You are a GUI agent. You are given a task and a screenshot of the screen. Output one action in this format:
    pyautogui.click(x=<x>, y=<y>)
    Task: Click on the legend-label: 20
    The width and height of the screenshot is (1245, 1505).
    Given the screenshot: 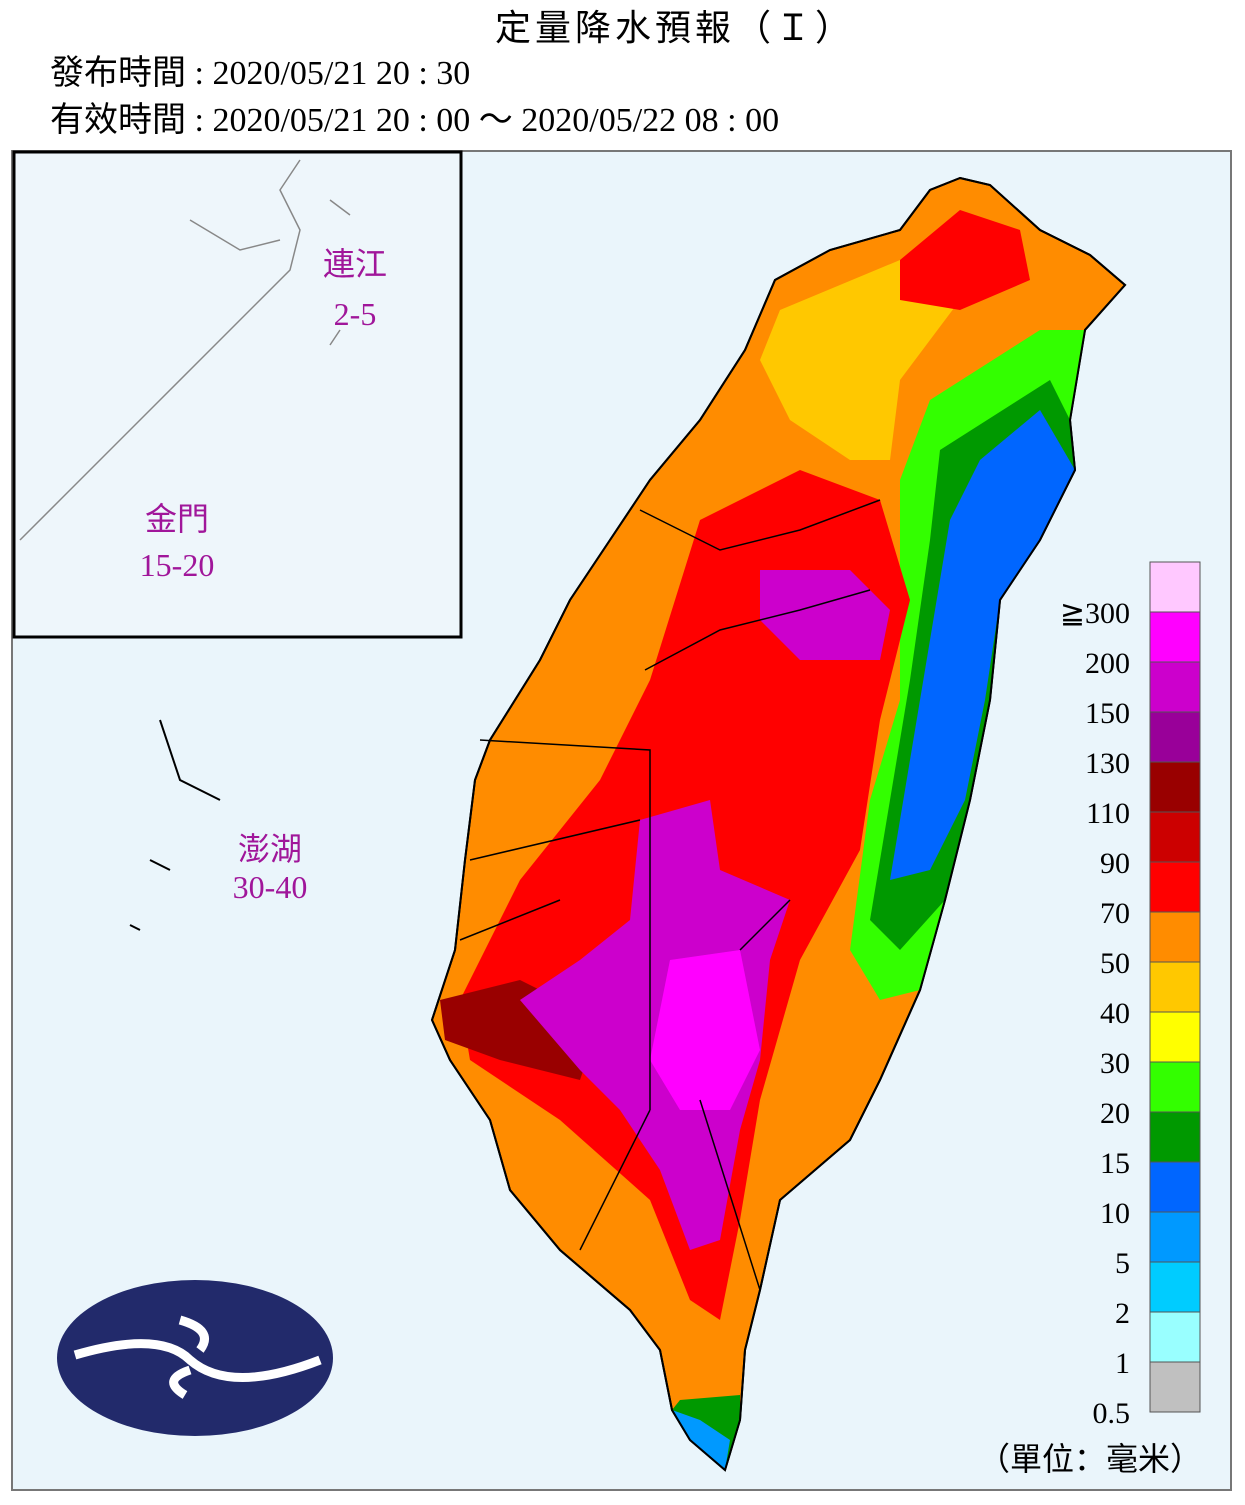 What is the action you would take?
    pyautogui.click(x=1115, y=1113)
    